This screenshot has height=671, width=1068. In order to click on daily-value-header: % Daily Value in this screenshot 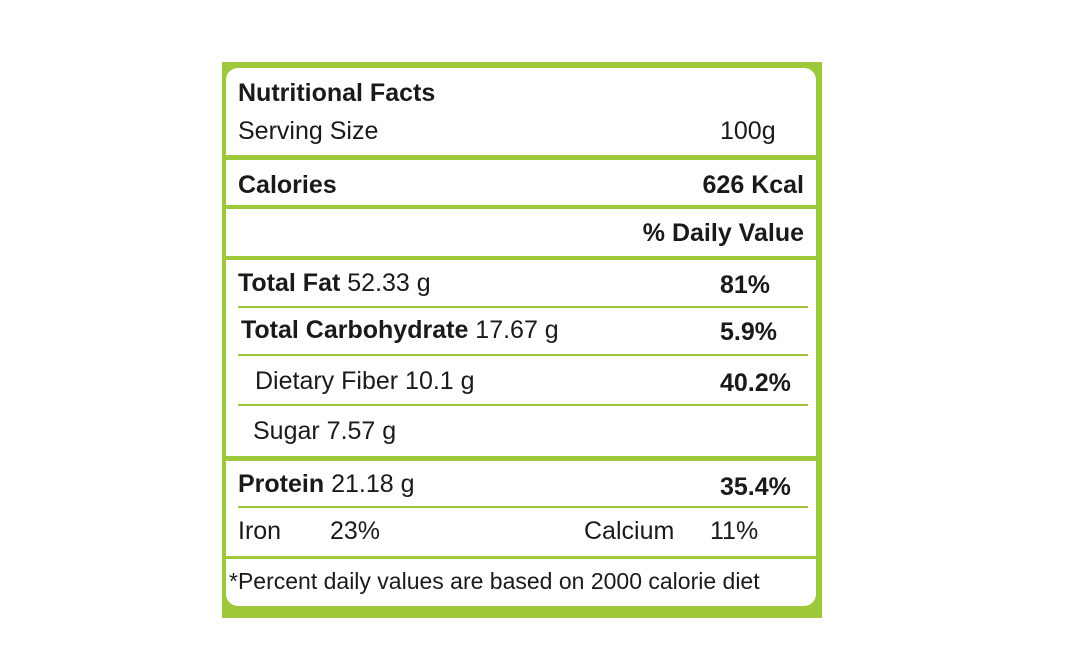, I will do `click(723, 233)`.